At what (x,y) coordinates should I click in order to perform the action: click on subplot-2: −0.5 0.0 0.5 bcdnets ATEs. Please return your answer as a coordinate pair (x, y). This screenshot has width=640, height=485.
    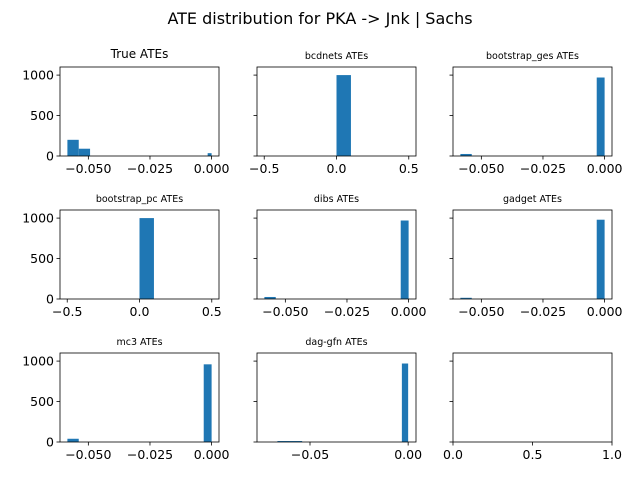
    Looking at the image, I should click on (334, 113).